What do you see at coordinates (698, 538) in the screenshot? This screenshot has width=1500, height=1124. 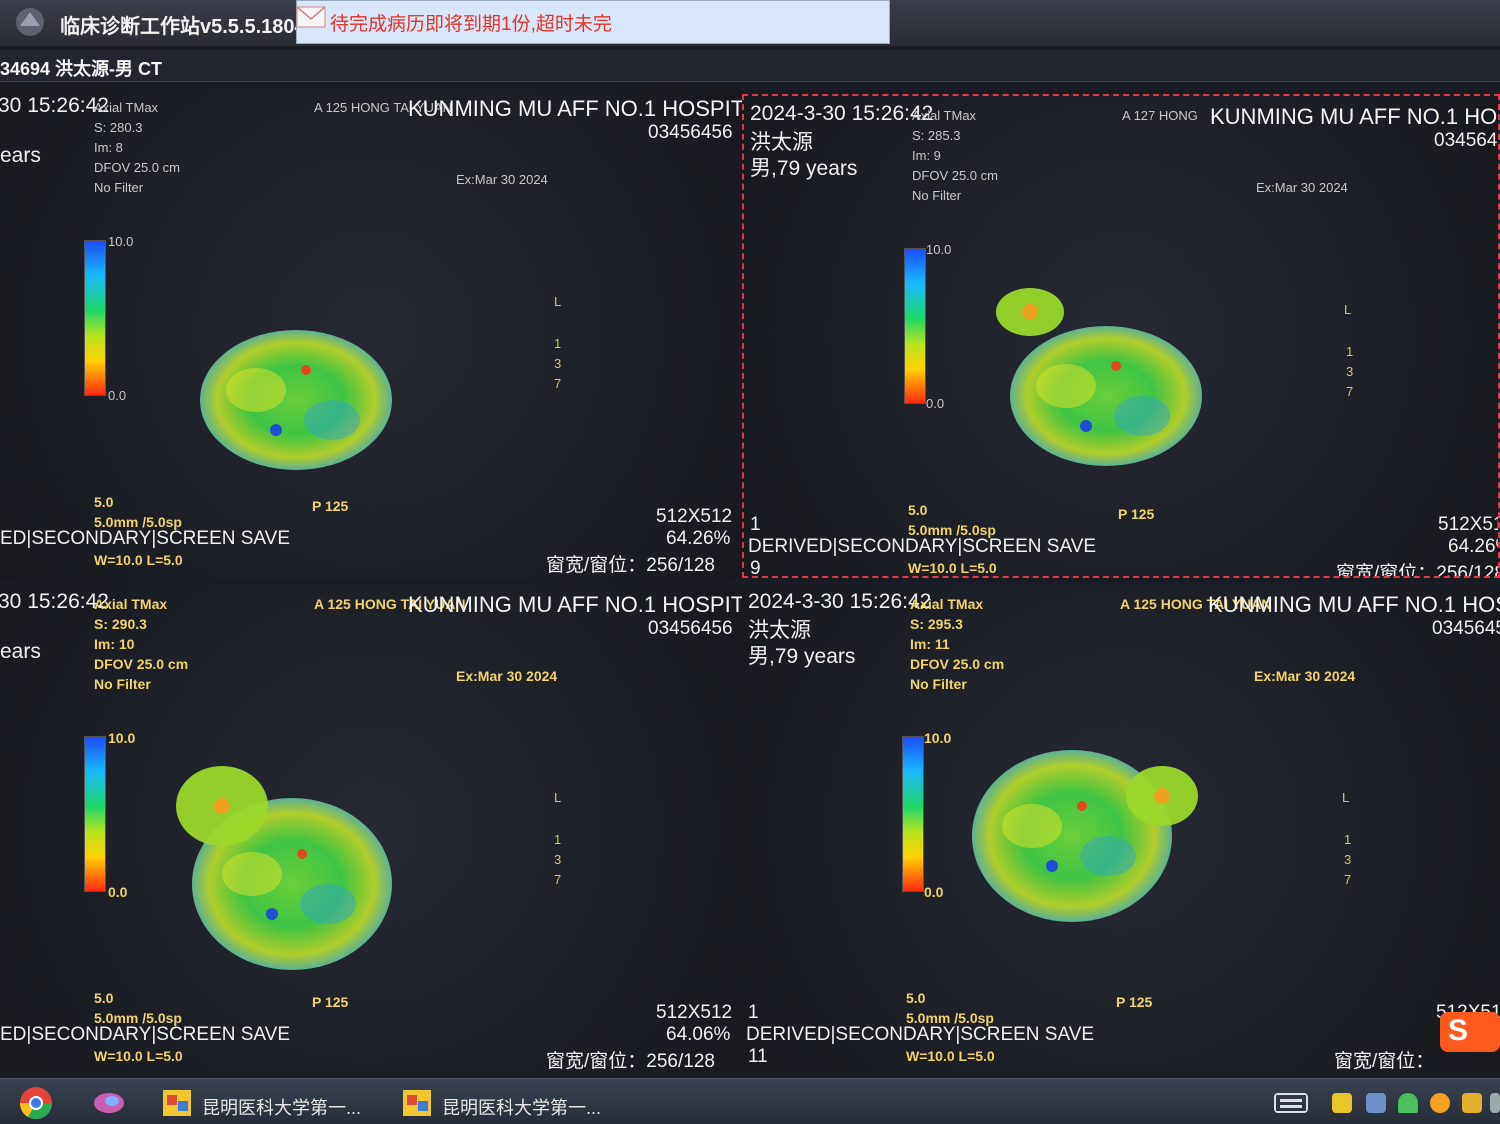 I see `zoom-label: 64.26%` at bounding box center [698, 538].